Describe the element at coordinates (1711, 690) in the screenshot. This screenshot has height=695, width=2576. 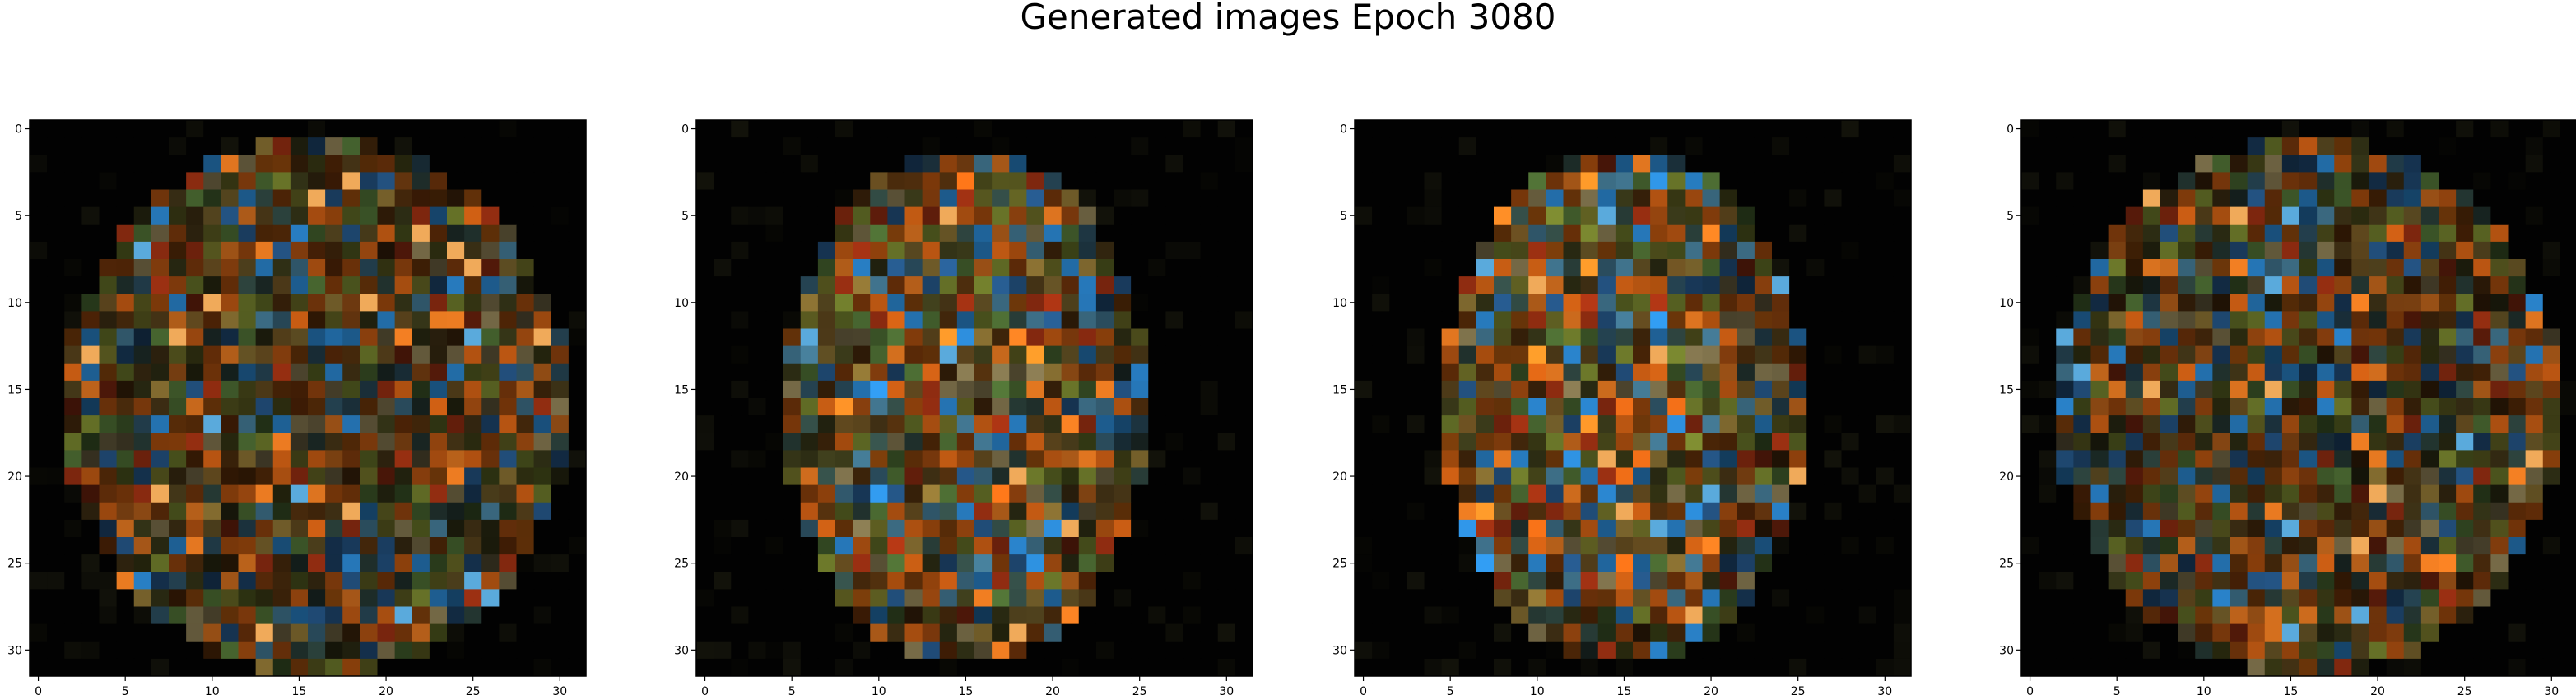
I see `x-tick-label: 20` at that location.